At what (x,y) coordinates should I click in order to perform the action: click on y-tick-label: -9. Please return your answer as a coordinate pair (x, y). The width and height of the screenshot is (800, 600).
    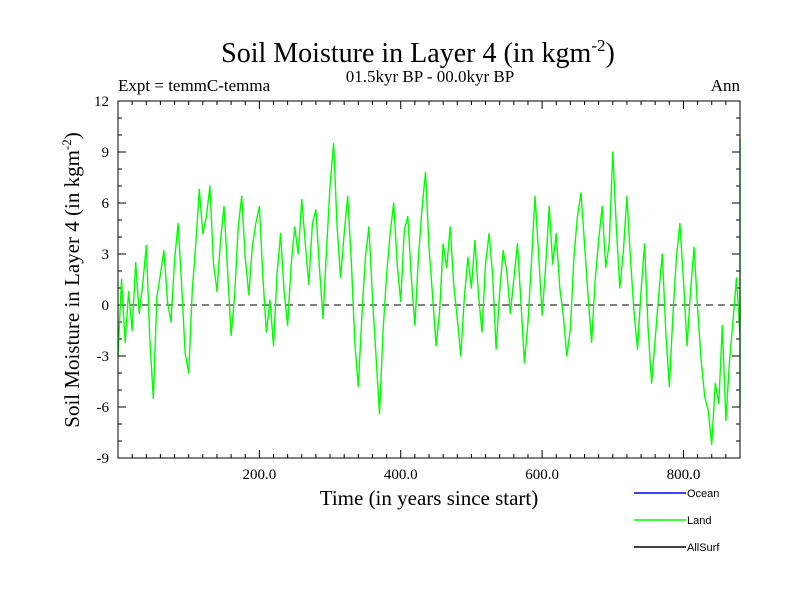
    Looking at the image, I should click on (103, 459).